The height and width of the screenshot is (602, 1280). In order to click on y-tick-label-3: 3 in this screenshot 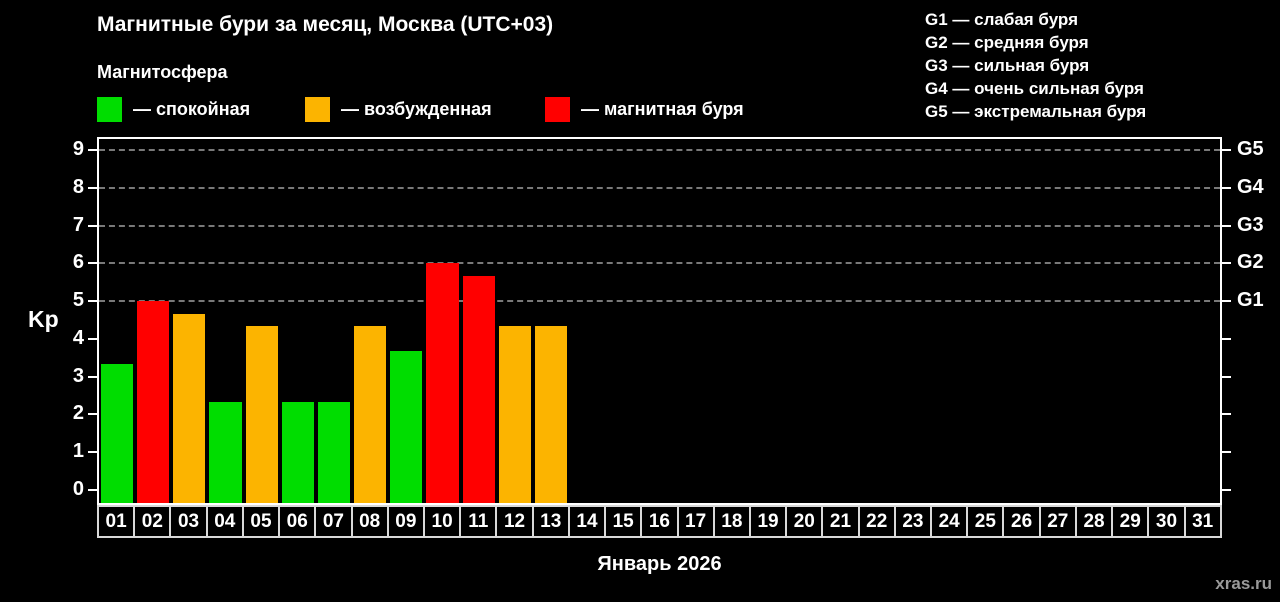, I will do `click(78, 375)`.